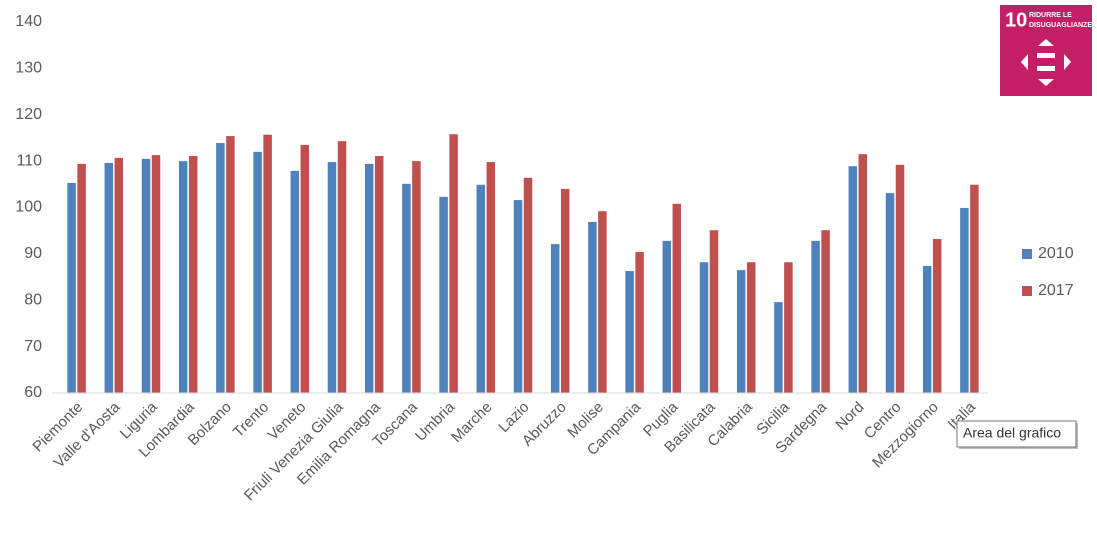 This screenshot has width=1097, height=546. What do you see at coordinates (1016, 20) in the screenshot?
I see `logo-number: 10` at bounding box center [1016, 20].